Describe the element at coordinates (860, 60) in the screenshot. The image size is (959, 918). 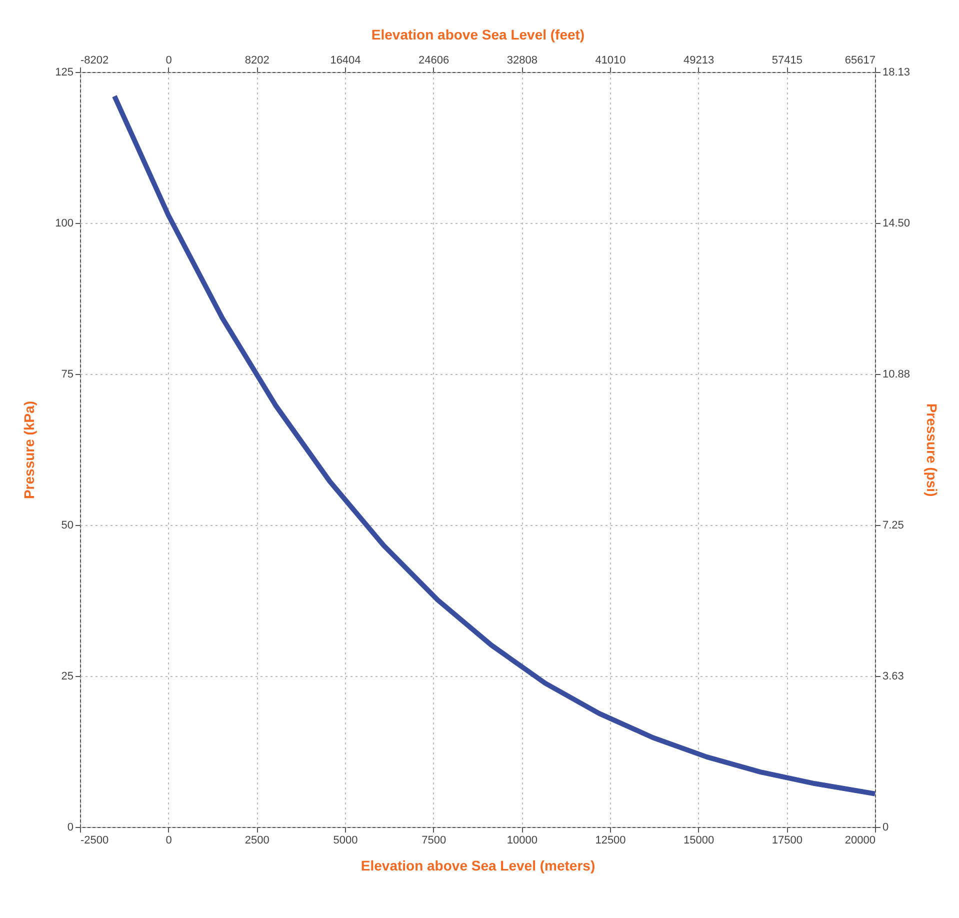
I see `x2-tick-label: 65617` at that location.